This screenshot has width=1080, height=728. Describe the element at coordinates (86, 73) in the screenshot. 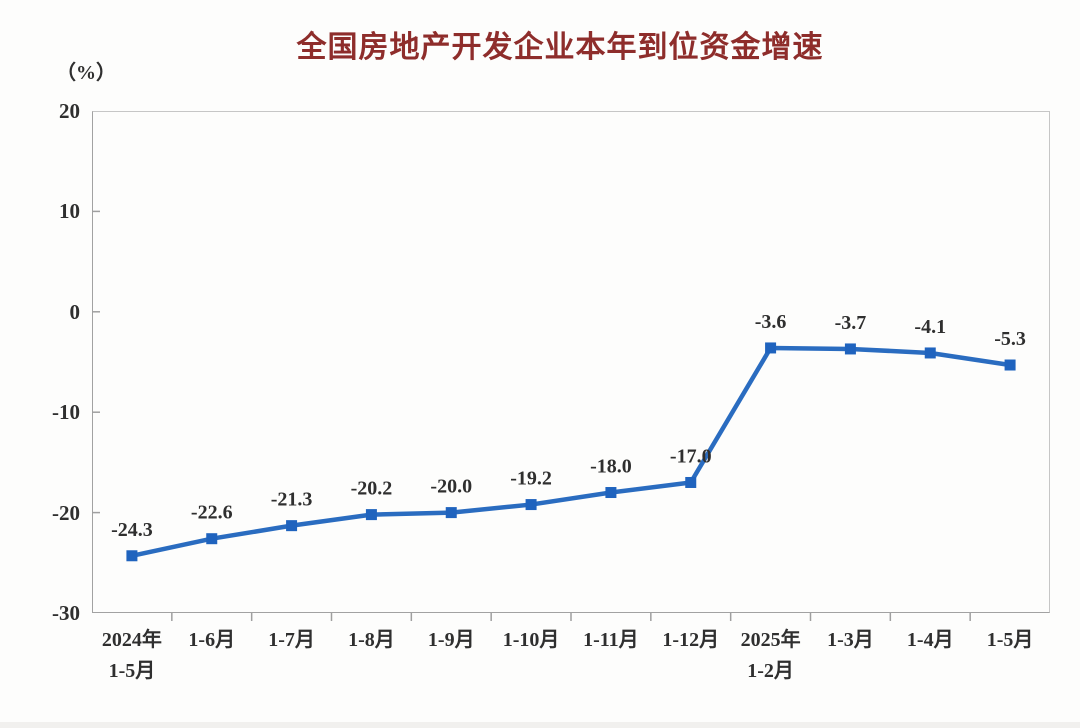

I see `y-axis-unit-label: （%）` at that location.